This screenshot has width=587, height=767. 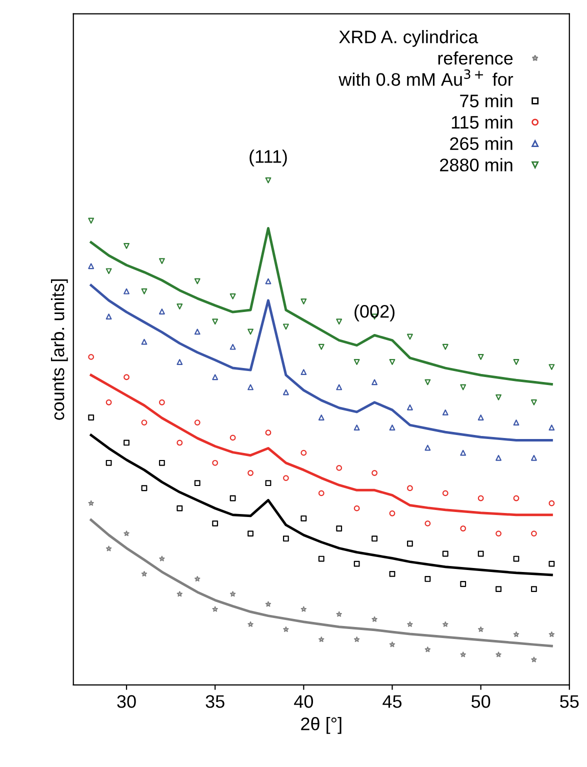 What do you see at coordinates (215, 701) in the screenshot?
I see `x-tick-label: 35` at bounding box center [215, 701].